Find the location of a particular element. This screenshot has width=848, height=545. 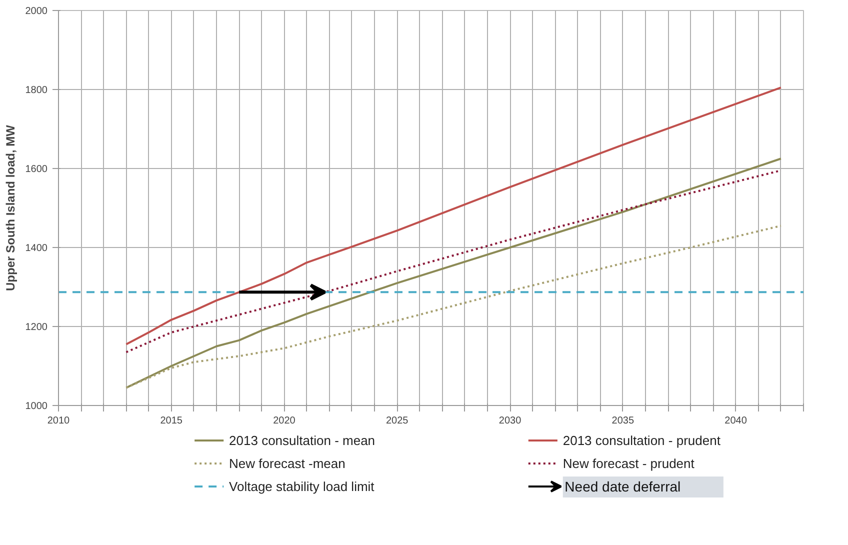

x-tick-label: 2030 is located at coordinates (510, 421).